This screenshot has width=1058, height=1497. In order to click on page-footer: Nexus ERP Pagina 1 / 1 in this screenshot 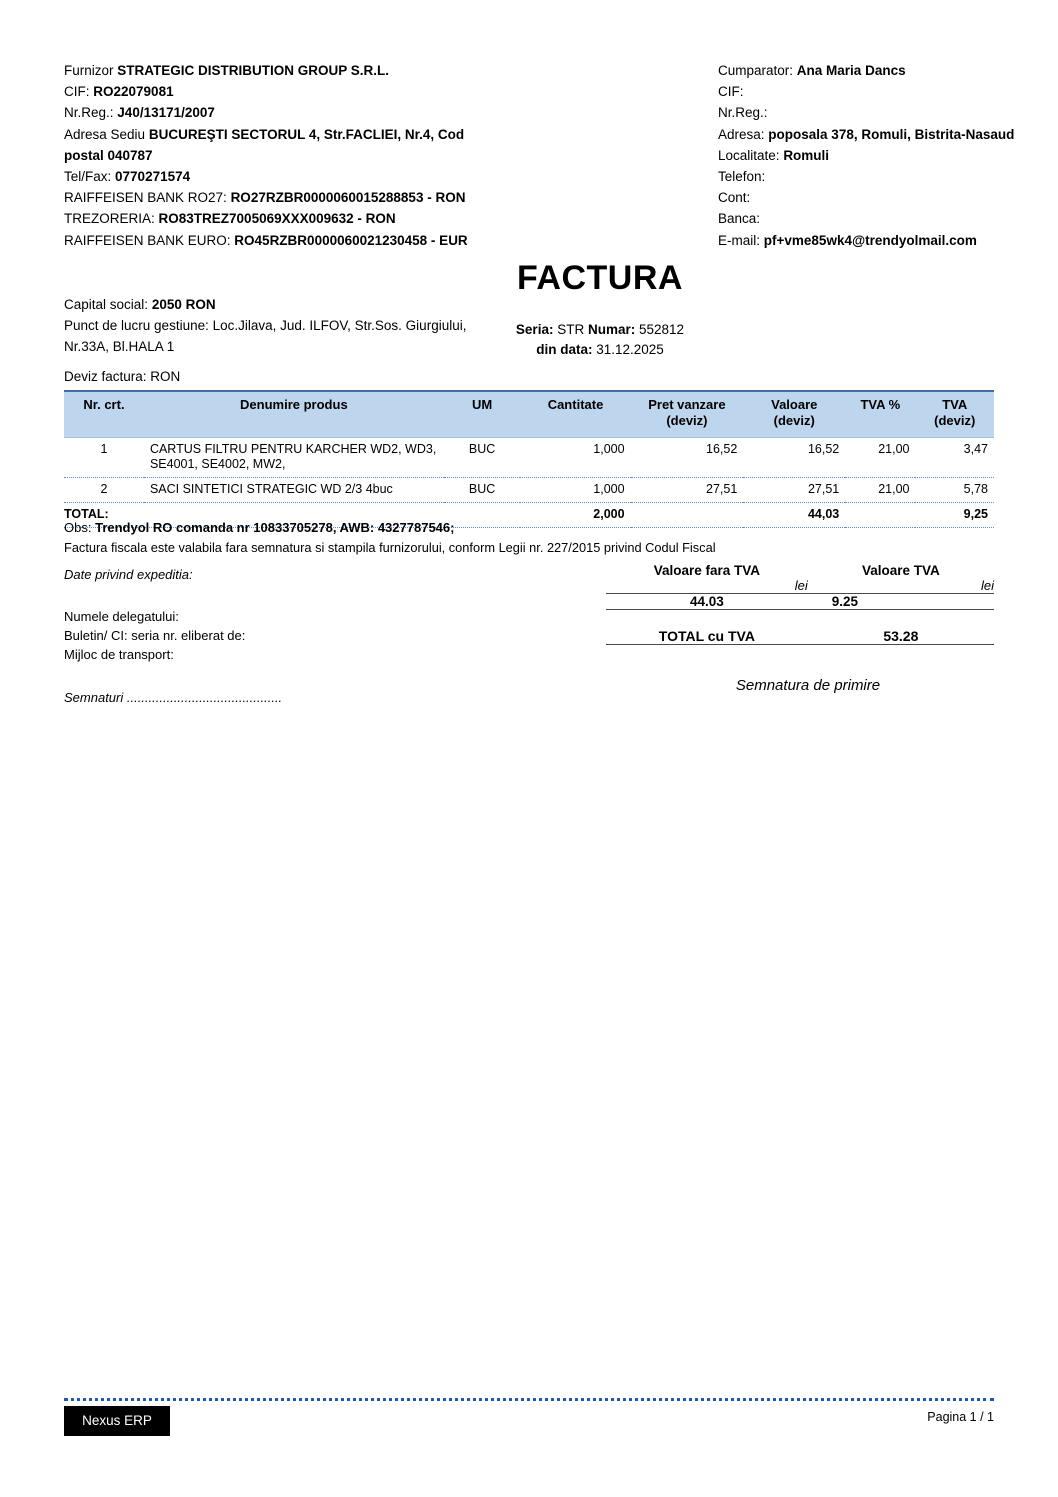, I will do `click(529, 1428)`.